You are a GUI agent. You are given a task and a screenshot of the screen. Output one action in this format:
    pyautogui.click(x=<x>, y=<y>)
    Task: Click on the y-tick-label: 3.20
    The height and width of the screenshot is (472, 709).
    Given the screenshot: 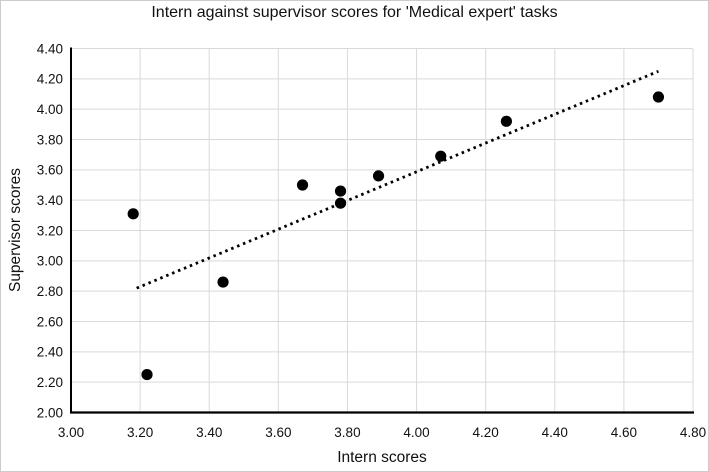 What is the action you would take?
    pyautogui.click(x=50, y=230)
    